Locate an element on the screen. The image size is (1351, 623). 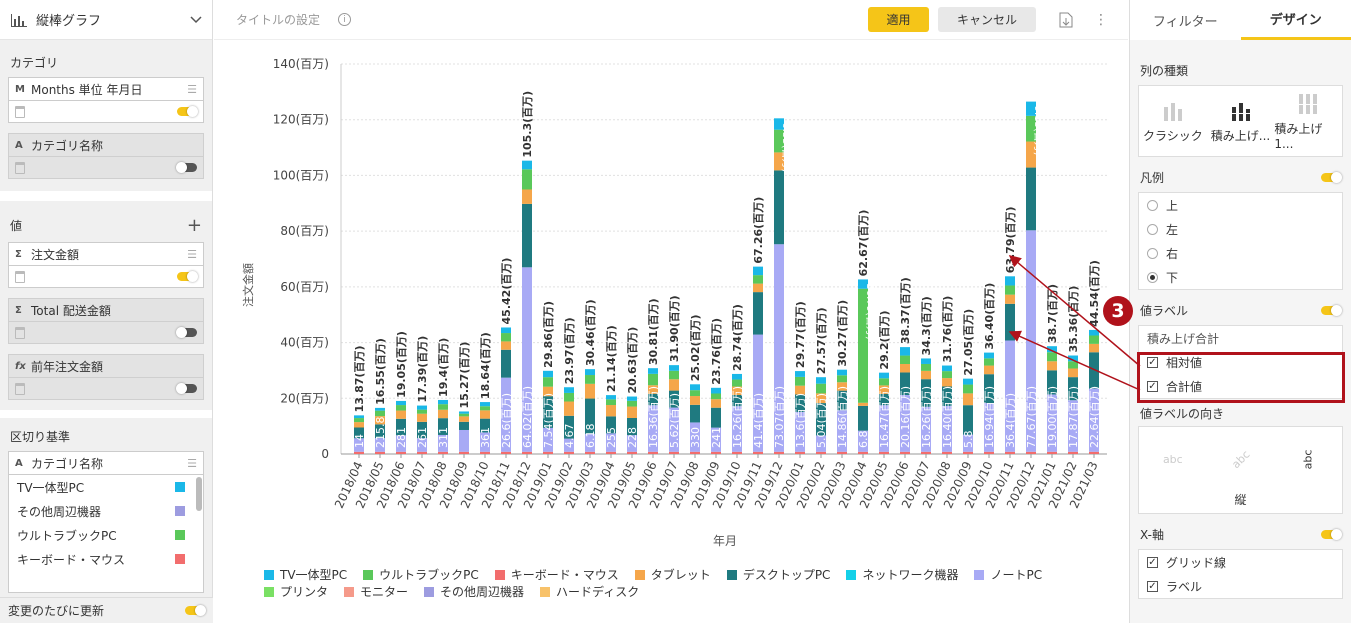
value-field: Σ Total 配送金額 is located at coordinates (106, 310).